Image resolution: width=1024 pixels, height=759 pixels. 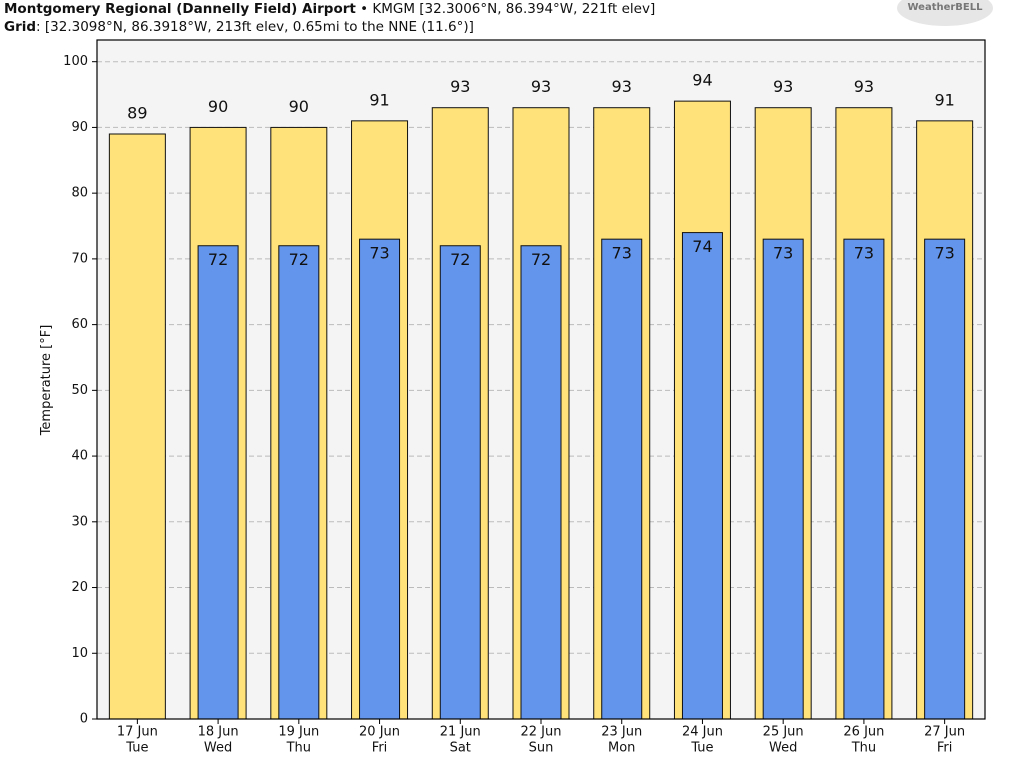 I want to click on x-tick-label: 18 Jun, so click(x=218, y=732).